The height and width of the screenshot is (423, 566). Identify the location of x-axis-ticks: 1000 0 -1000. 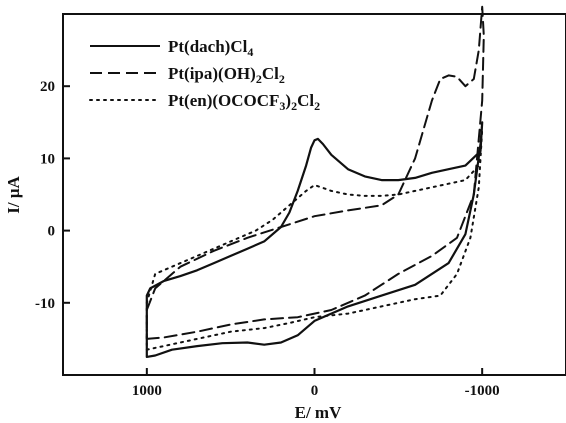
(316, 383).